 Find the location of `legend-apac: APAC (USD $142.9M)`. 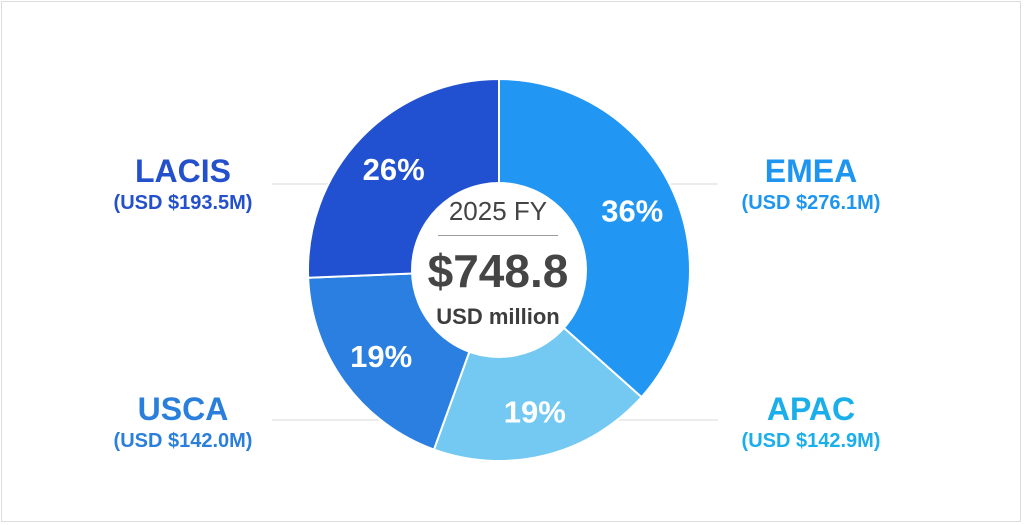

legend-apac: APAC (USD $142.9M) is located at coordinates (811, 422).